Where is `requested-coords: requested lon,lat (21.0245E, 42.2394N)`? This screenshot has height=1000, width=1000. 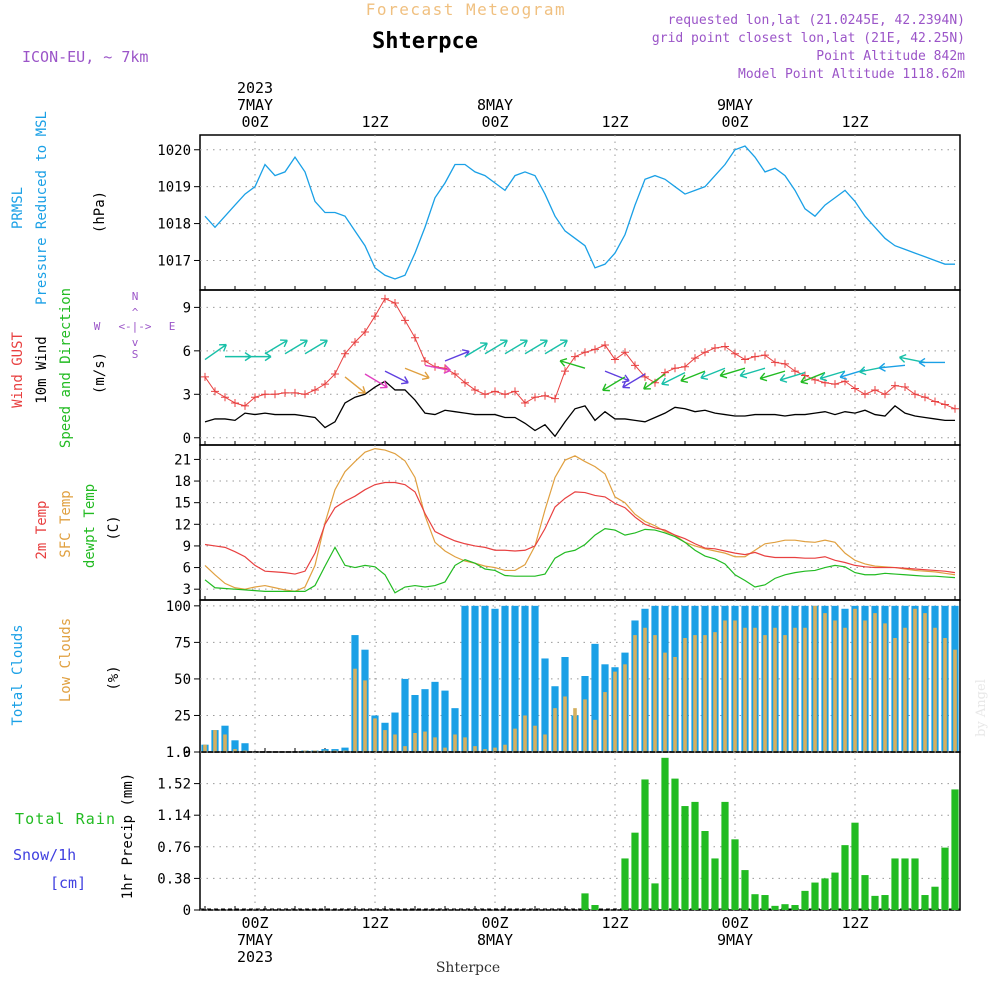
requested-coords: requested lon,lat (21.0245E, 42.2394N) is located at coordinates (816, 20).